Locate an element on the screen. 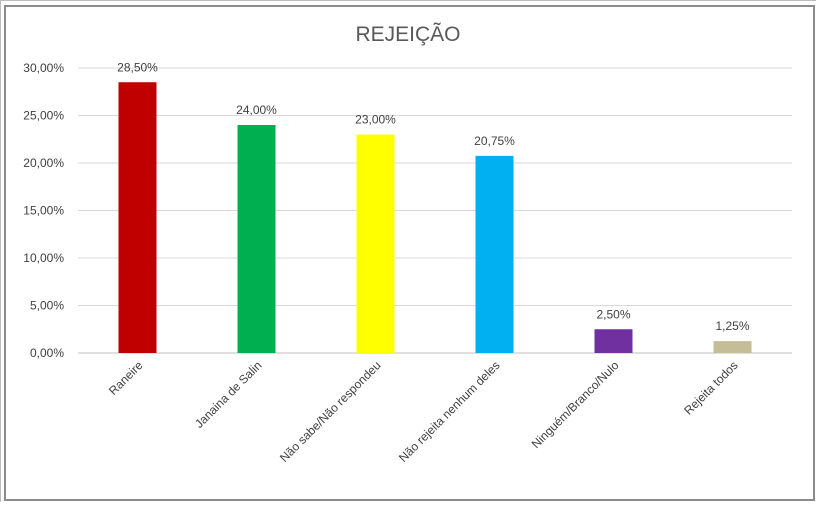 This screenshot has width=826, height=509. data-label: 24,00% is located at coordinates (256, 110).